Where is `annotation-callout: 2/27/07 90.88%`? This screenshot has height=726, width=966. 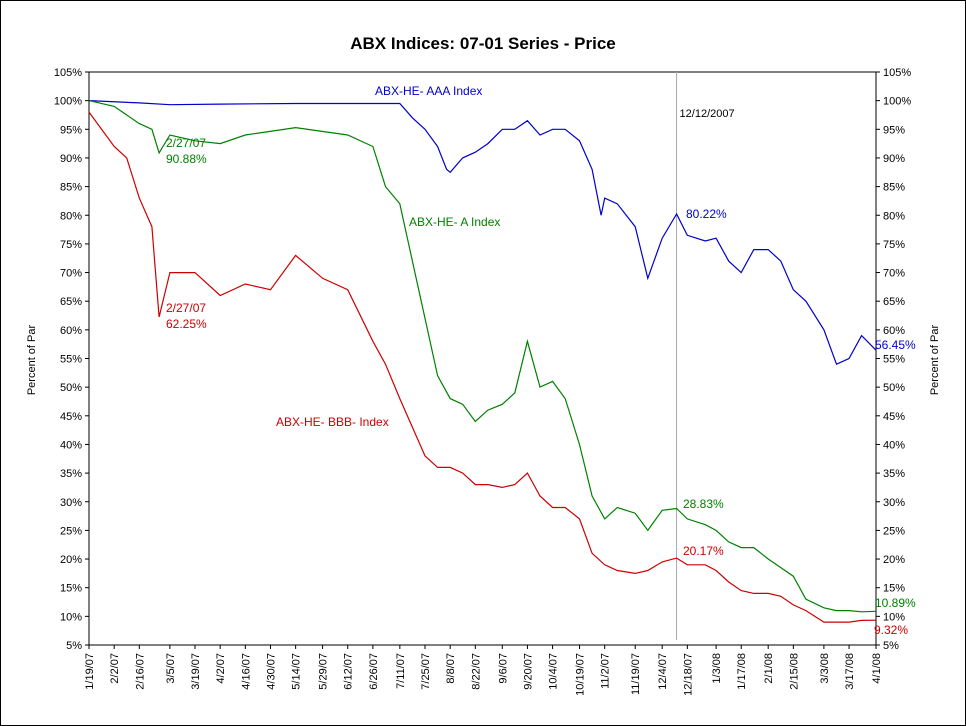 annotation-callout: 2/27/07 90.88% is located at coordinates (186, 151).